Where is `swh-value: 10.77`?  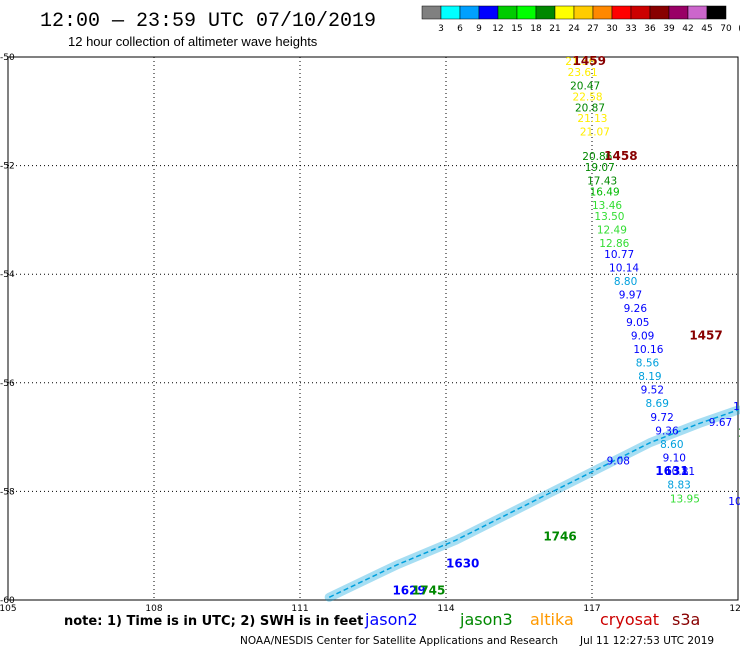
swh-value: 10.77 is located at coordinates (619, 255).